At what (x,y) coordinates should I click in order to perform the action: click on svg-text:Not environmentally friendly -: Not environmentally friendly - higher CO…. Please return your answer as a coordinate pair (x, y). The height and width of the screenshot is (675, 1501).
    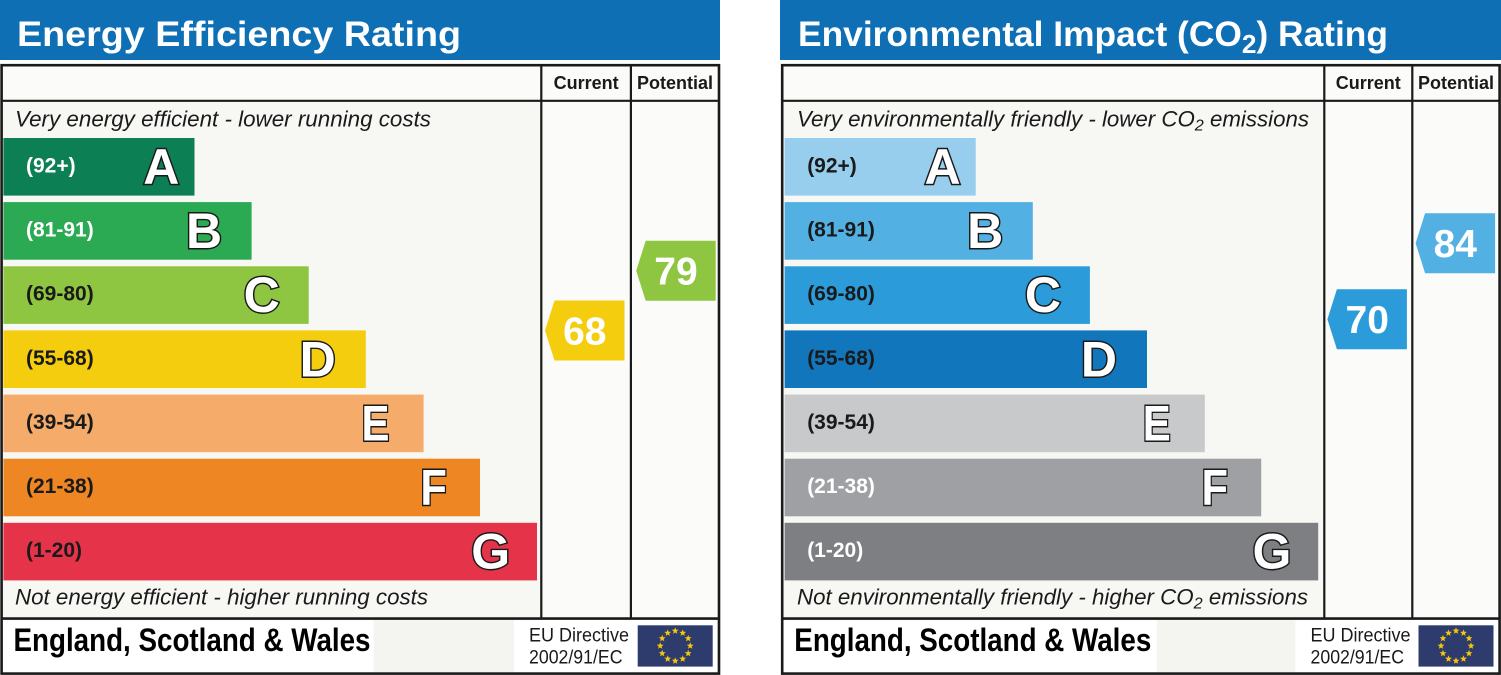
    Looking at the image, I should click on (1052, 599).